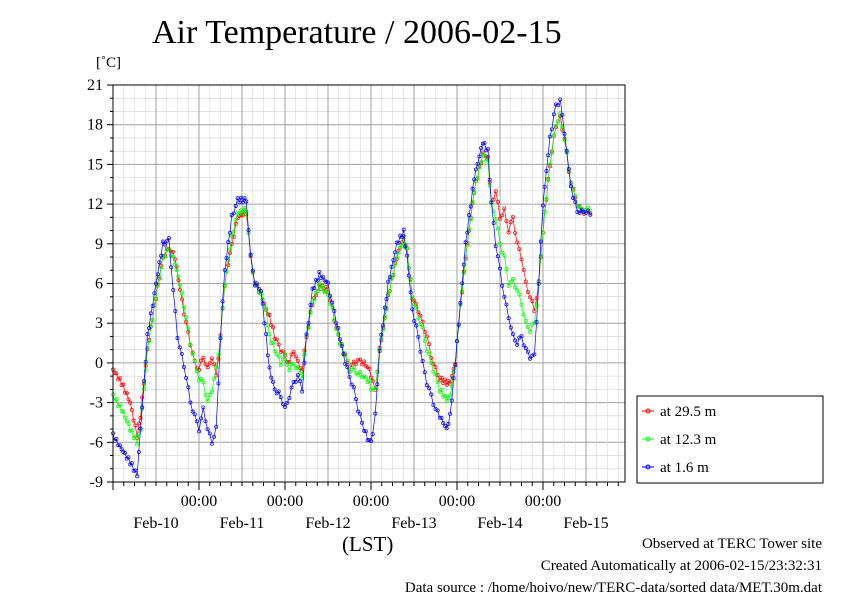 The image size is (842, 597). What do you see at coordinates (95, 164) in the screenshot?
I see `y-tick-label: 15` at bounding box center [95, 164].